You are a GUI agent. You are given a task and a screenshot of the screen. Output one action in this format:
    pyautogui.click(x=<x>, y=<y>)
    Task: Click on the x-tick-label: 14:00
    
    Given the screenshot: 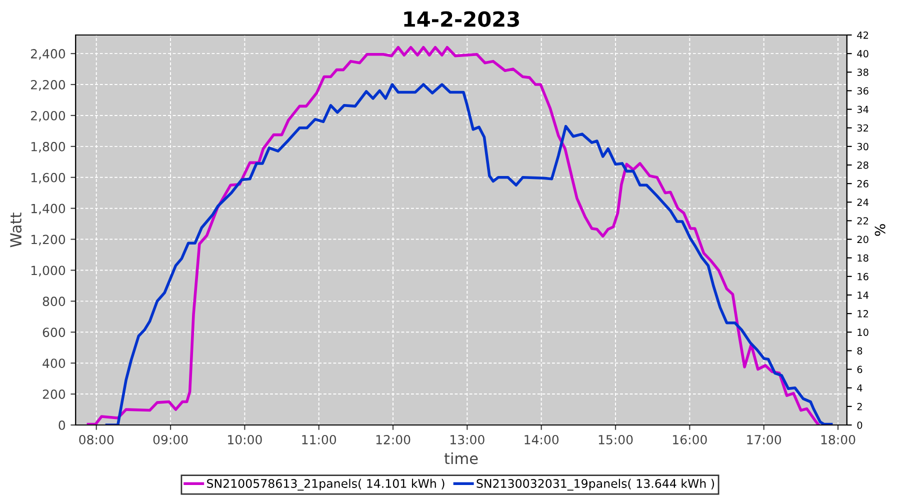 What is the action you would take?
    pyautogui.click(x=541, y=439)
    